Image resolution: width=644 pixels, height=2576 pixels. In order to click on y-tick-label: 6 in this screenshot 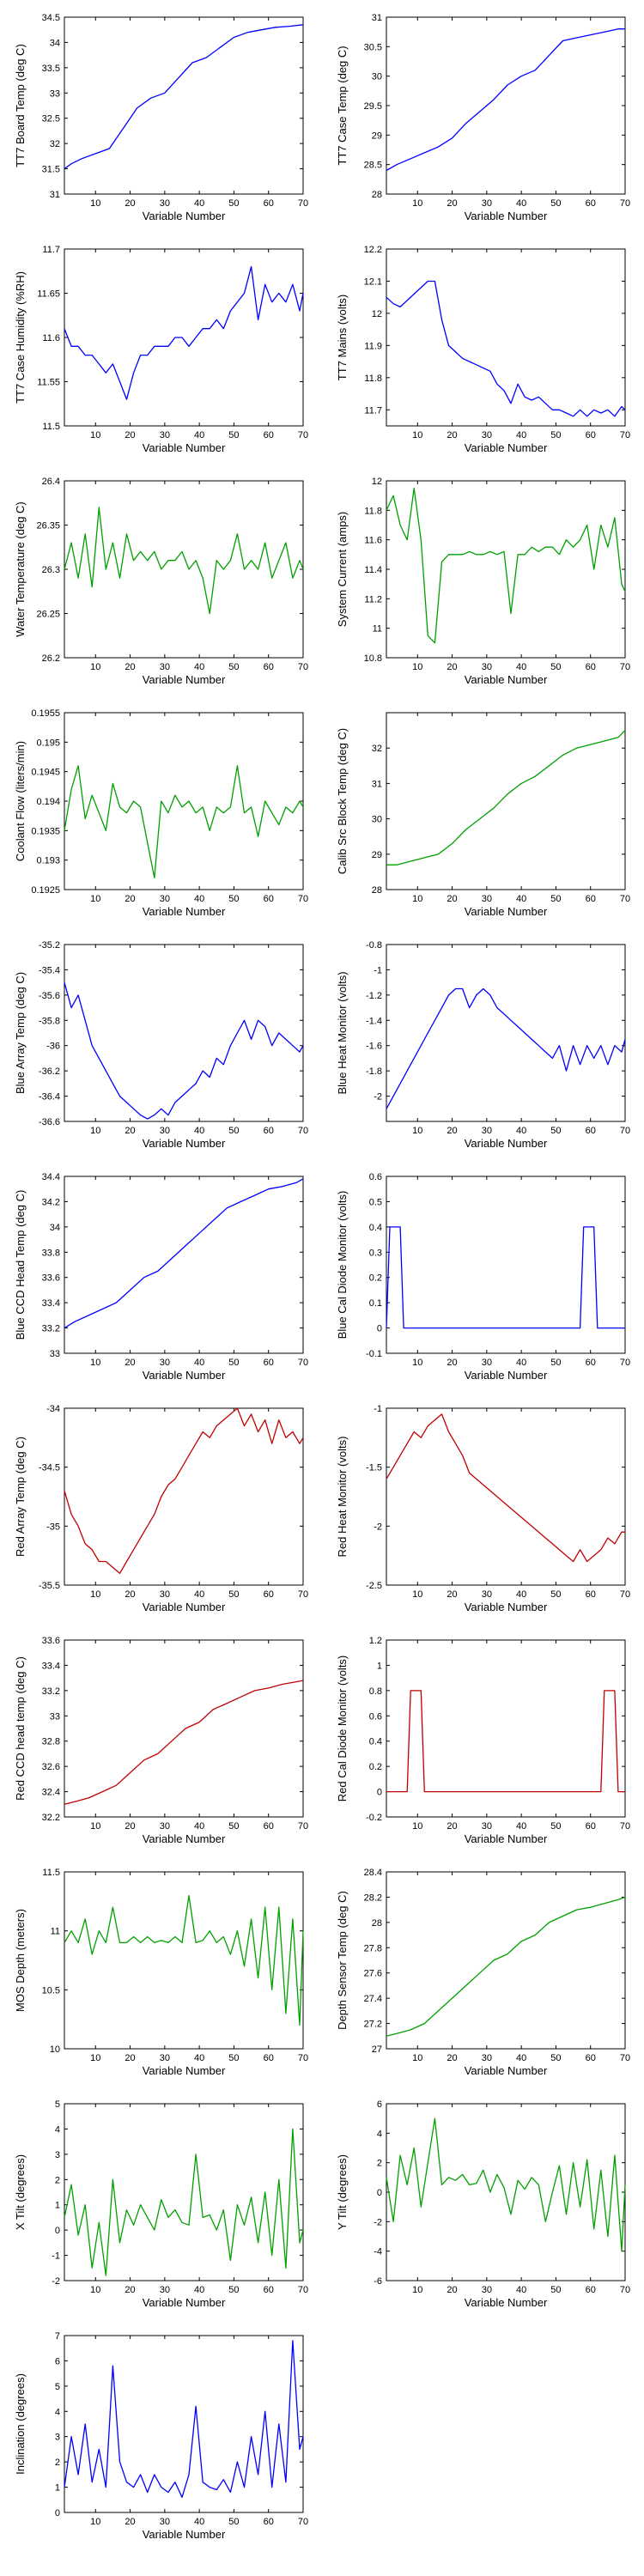, I will do `click(58, 2361)`.